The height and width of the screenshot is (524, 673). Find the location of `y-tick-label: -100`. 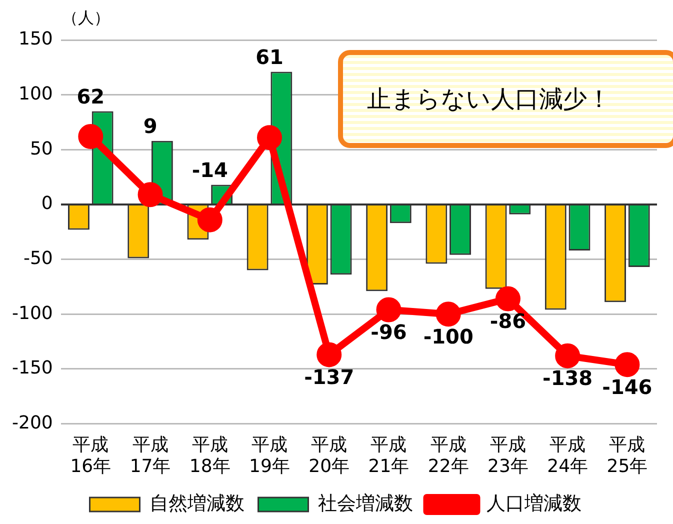

y-tick-label: -100 is located at coordinates (32, 313).